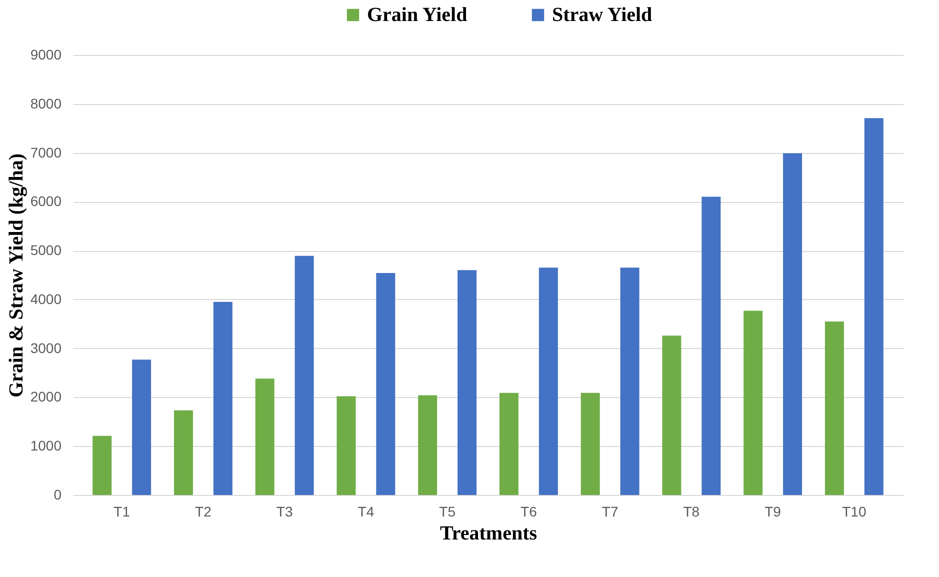 The image size is (939, 577). I want to click on y-tick-label: 7000, so click(46, 152).